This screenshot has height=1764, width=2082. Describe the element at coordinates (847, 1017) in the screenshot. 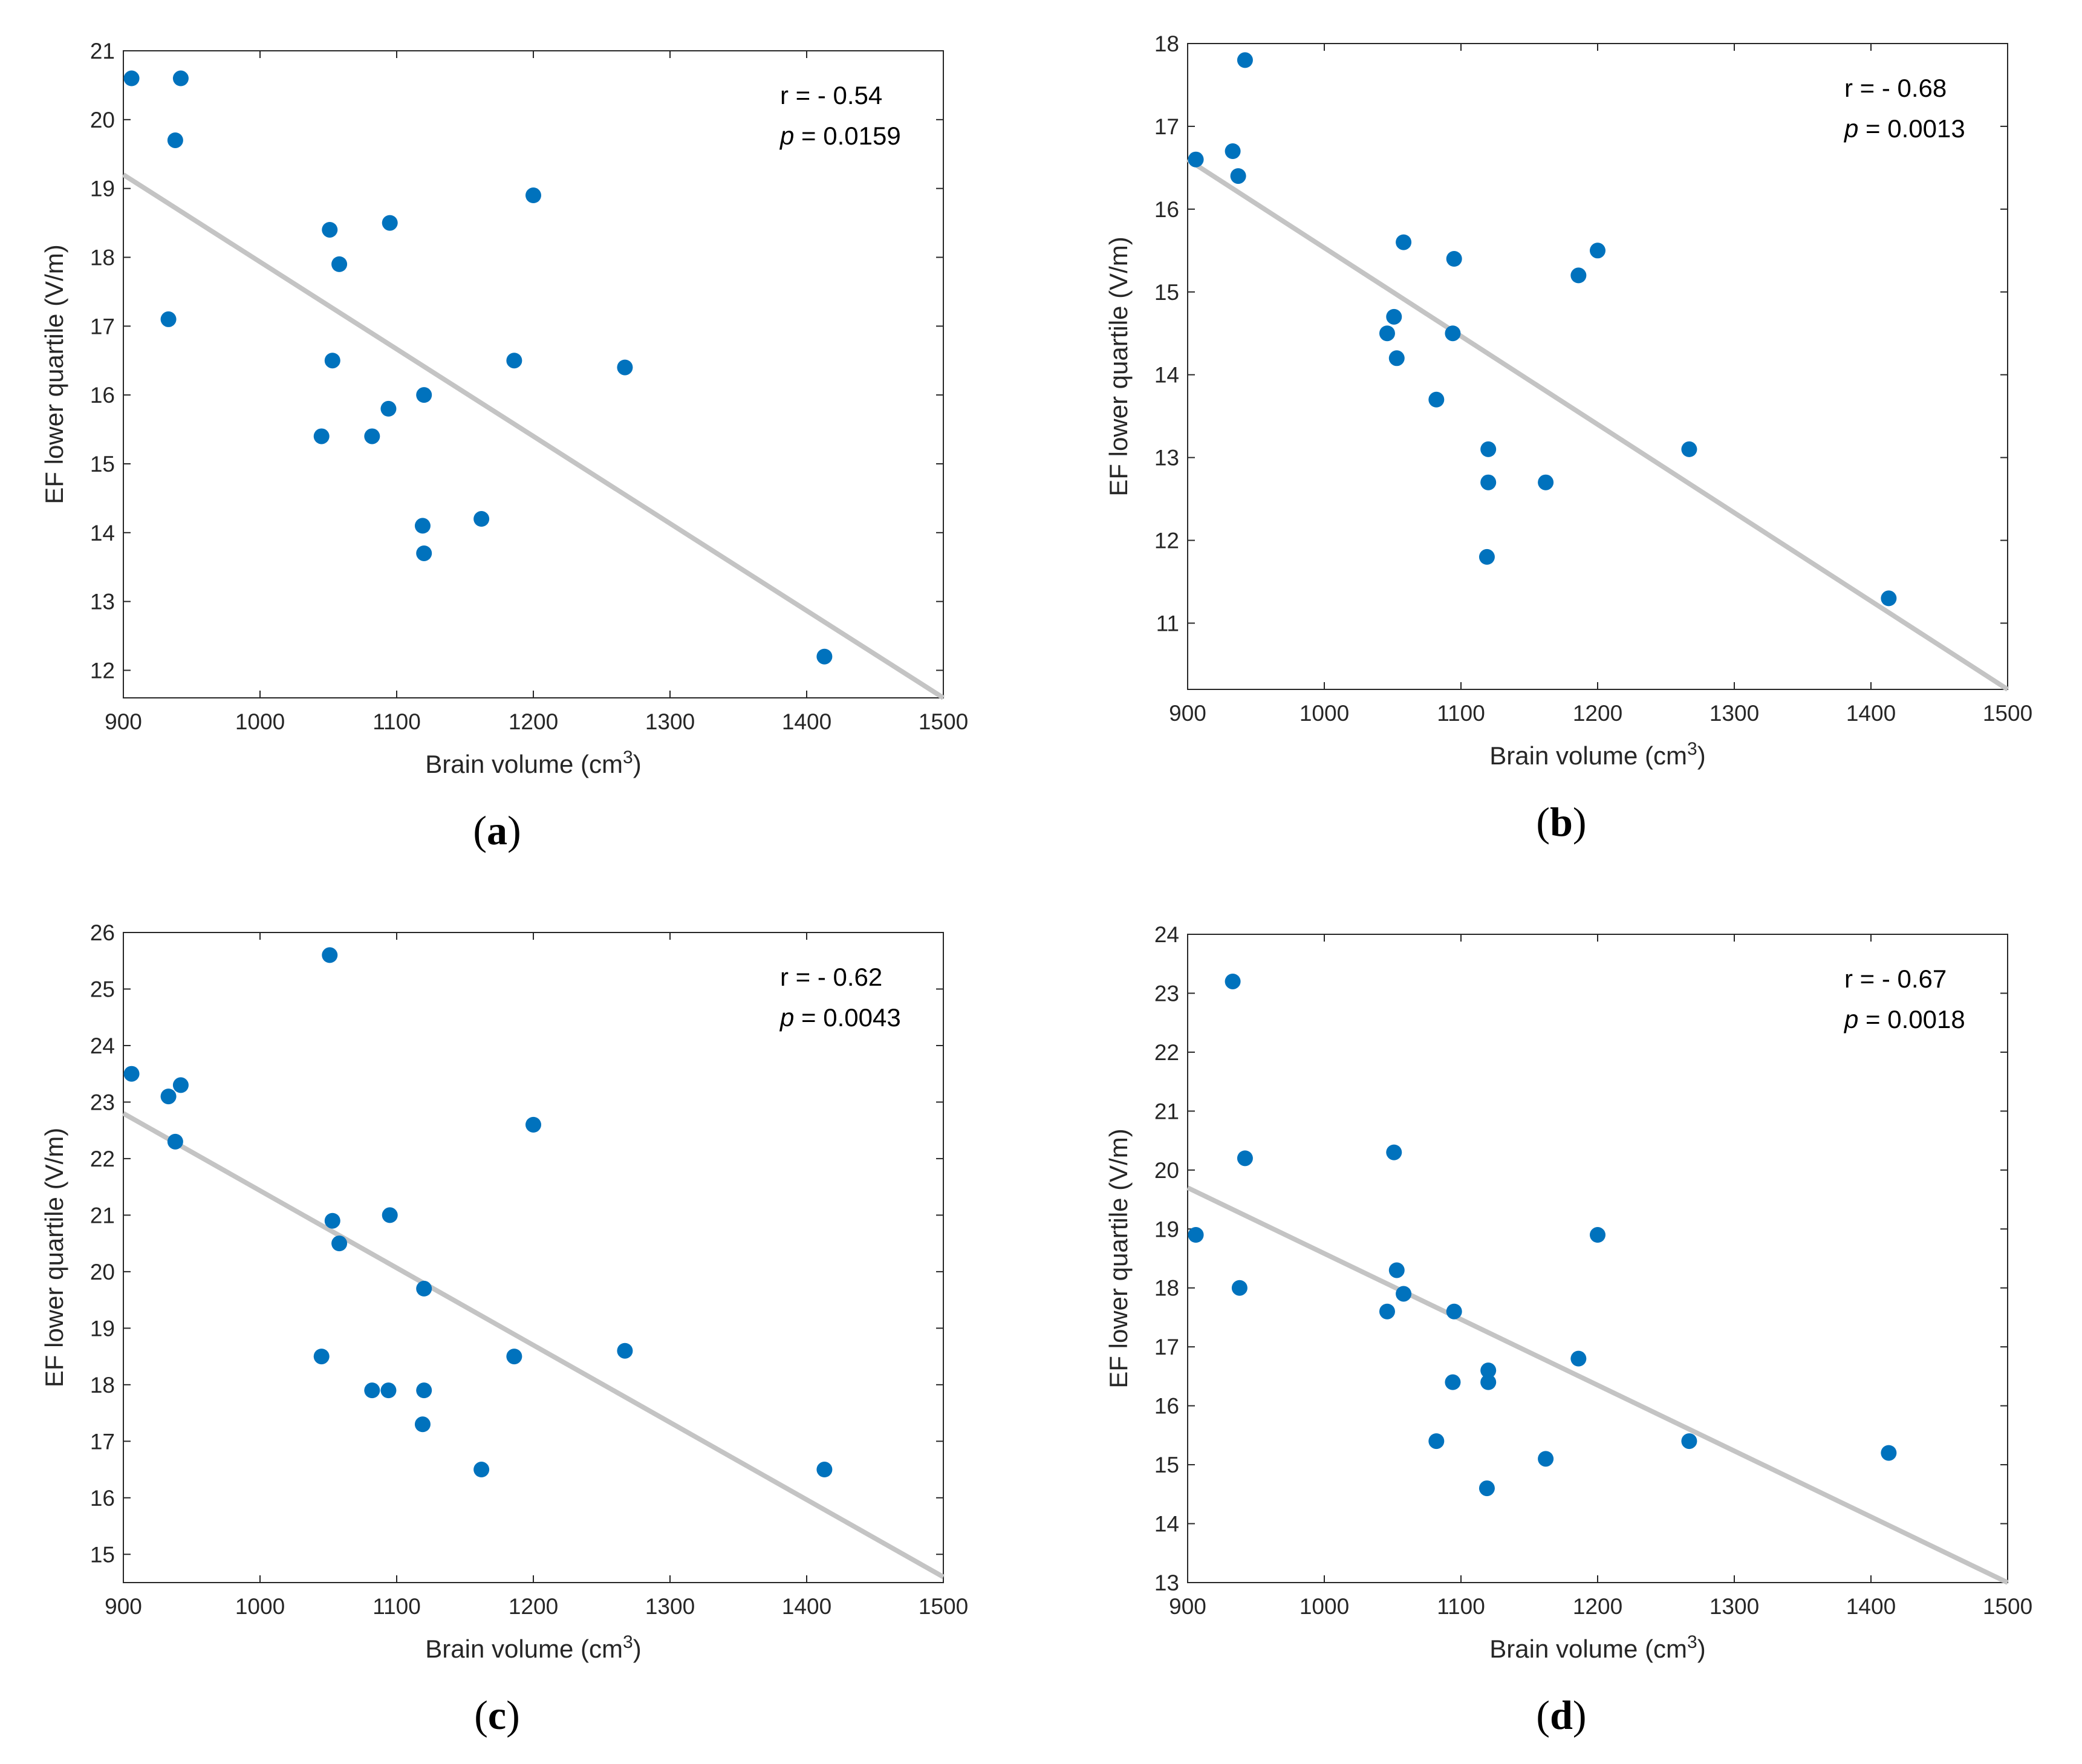

I see `p-value-text: = 0.0043` at that location.